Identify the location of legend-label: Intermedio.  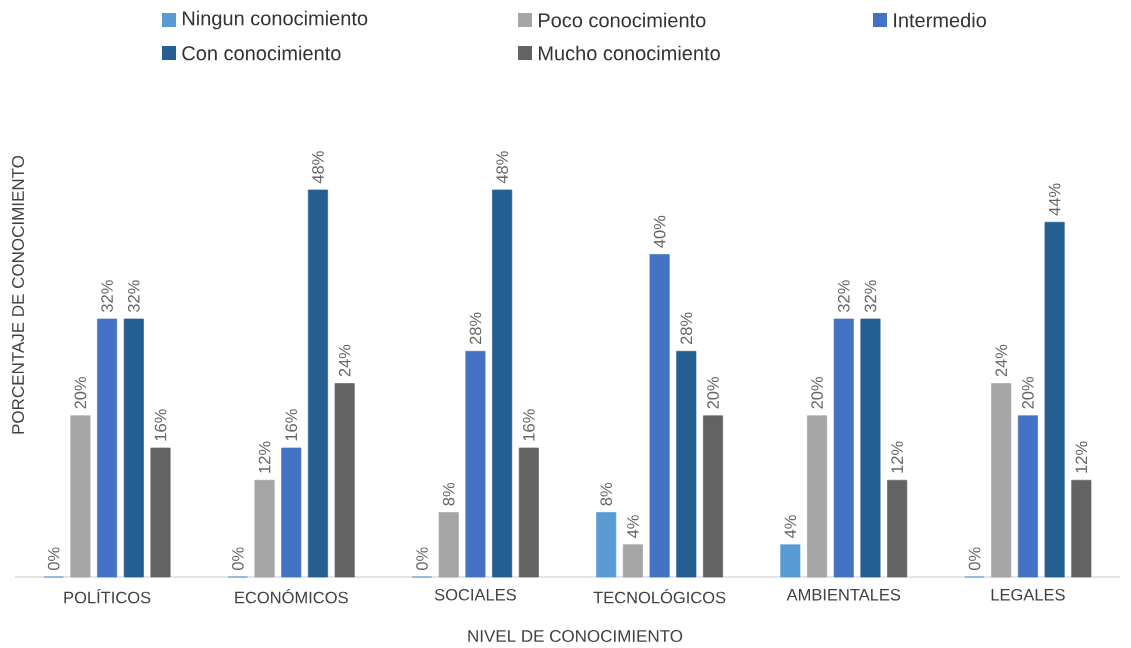
(940, 20).